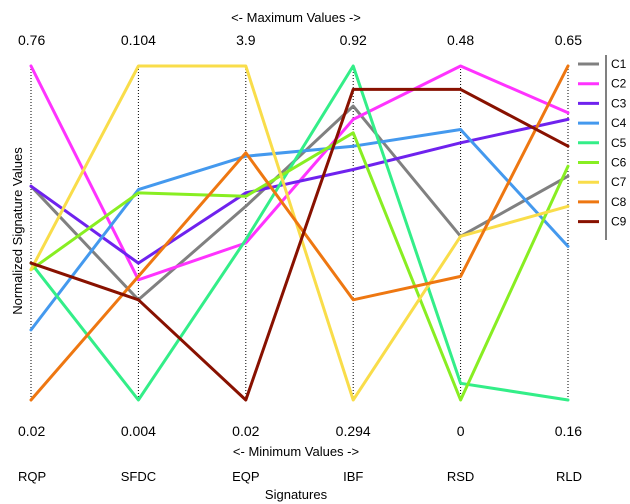  I want to click on legend-label: C9, so click(619, 222).